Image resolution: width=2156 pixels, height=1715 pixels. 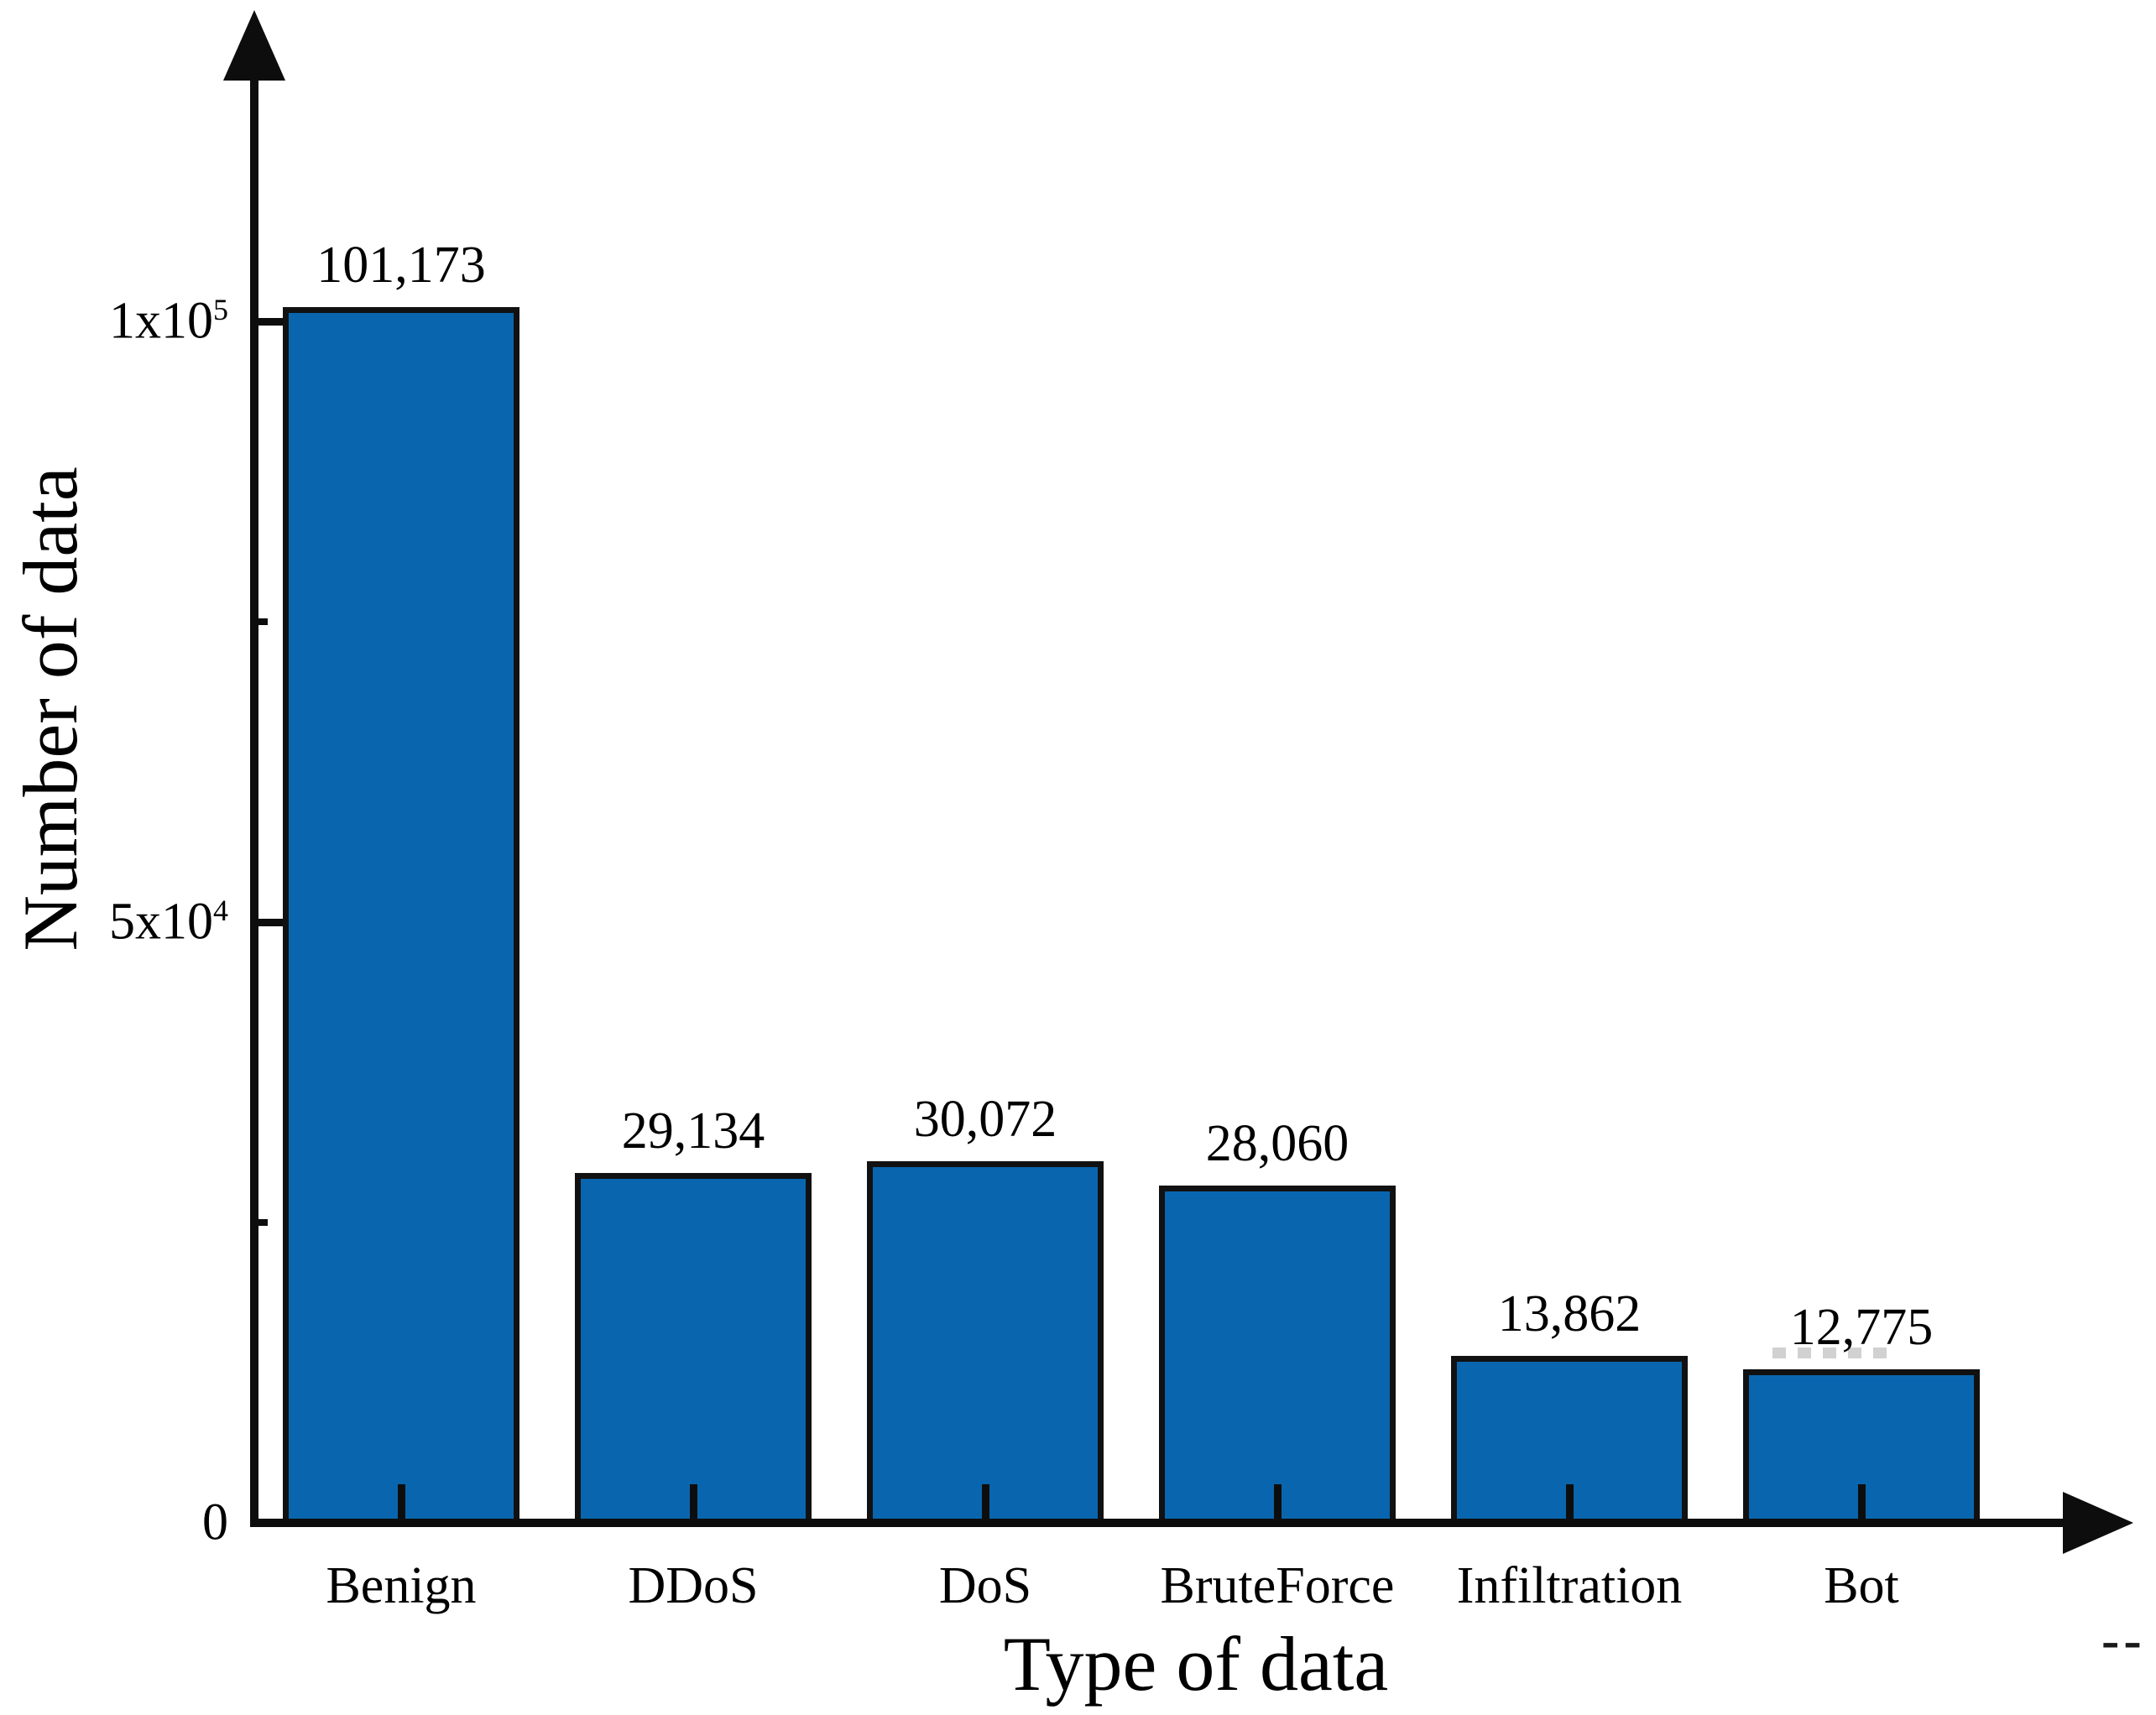 I want to click on bar-ddos, so click(x=693, y=1350).